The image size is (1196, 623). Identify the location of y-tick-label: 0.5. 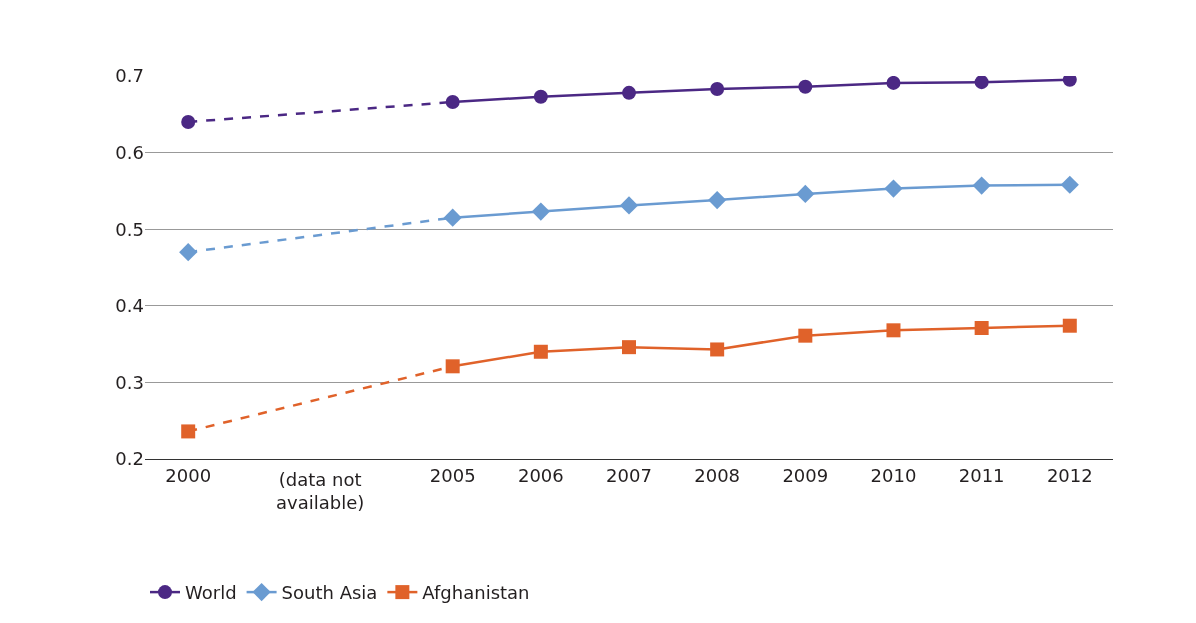
(129, 229).